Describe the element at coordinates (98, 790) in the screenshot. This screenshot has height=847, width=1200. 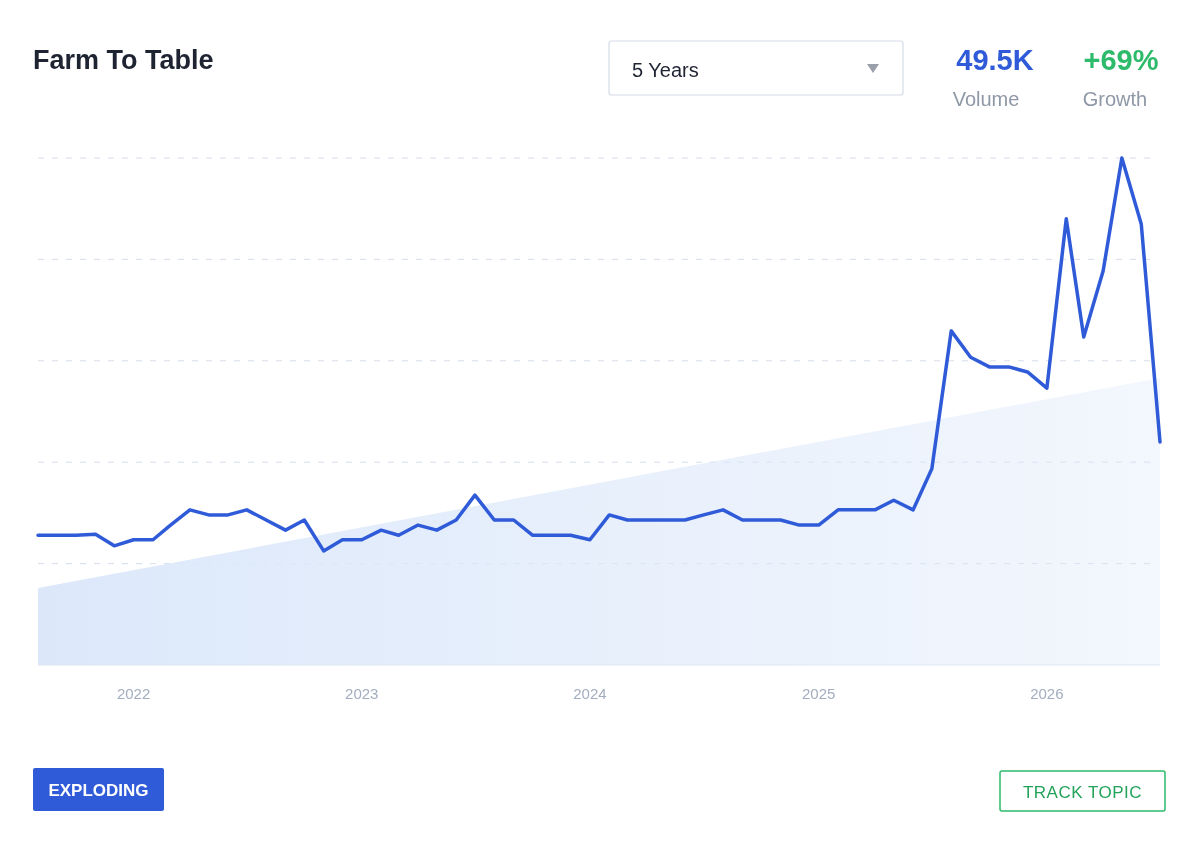
I see `text: EXPLODING` at that location.